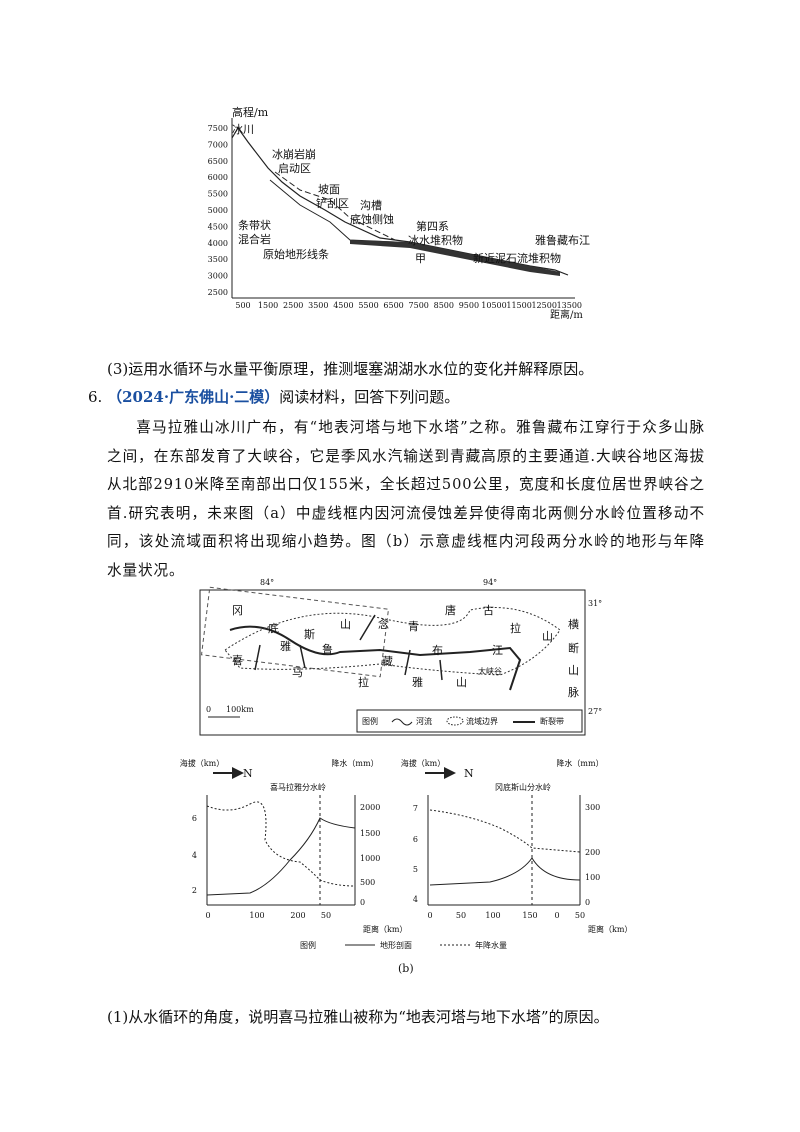 The width and height of the screenshot is (800, 1132). Describe the element at coordinates (194, 890) in the screenshot. I see `y-tick-label: 2` at that location.